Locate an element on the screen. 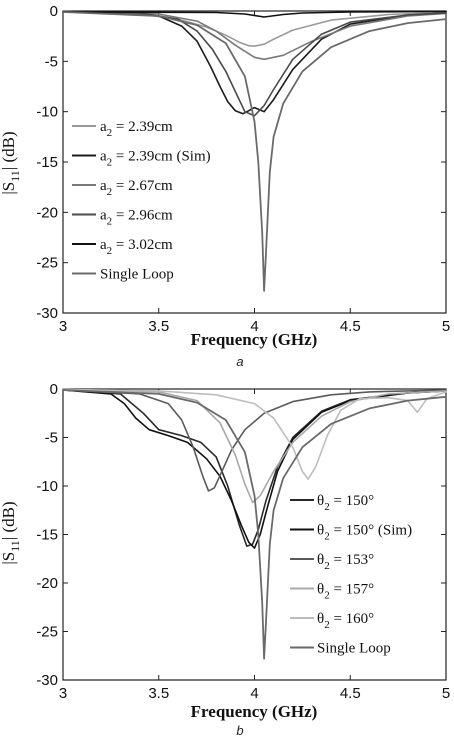 The image size is (454, 739). legend-label-rest: = 2.39cm is located at coordinates (142, 127).